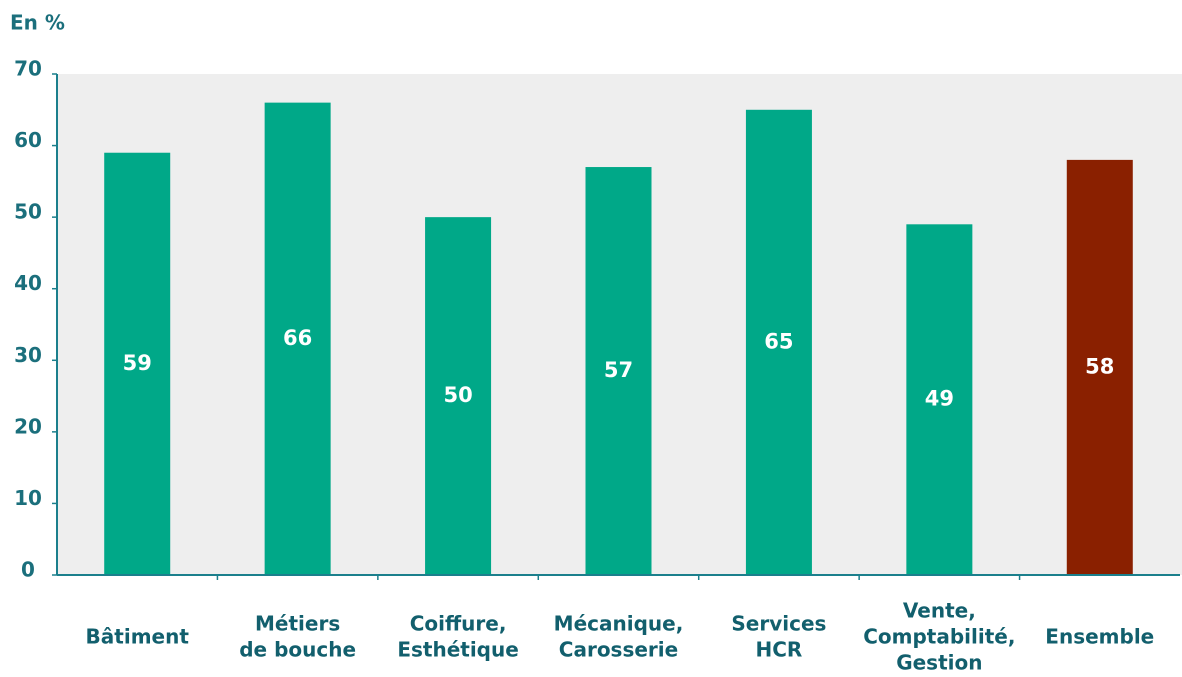  Describe the element at coordinates (28, 212) in the screenshot. I see `y-tick-label: 50` at that location.